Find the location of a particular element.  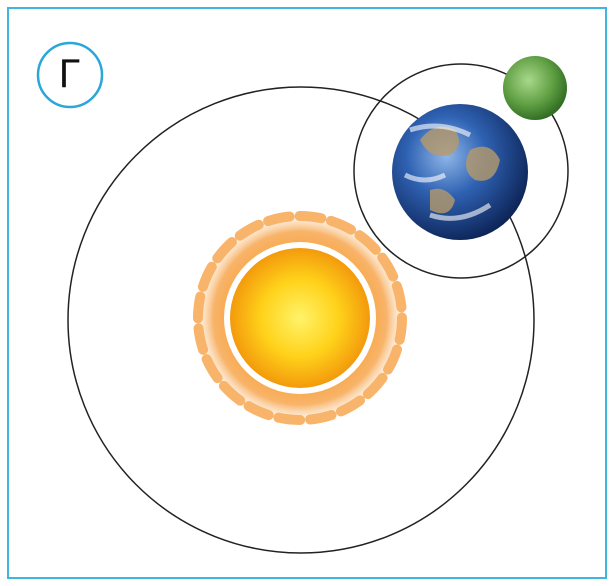

label-circle is located at coordinates (70, 75).